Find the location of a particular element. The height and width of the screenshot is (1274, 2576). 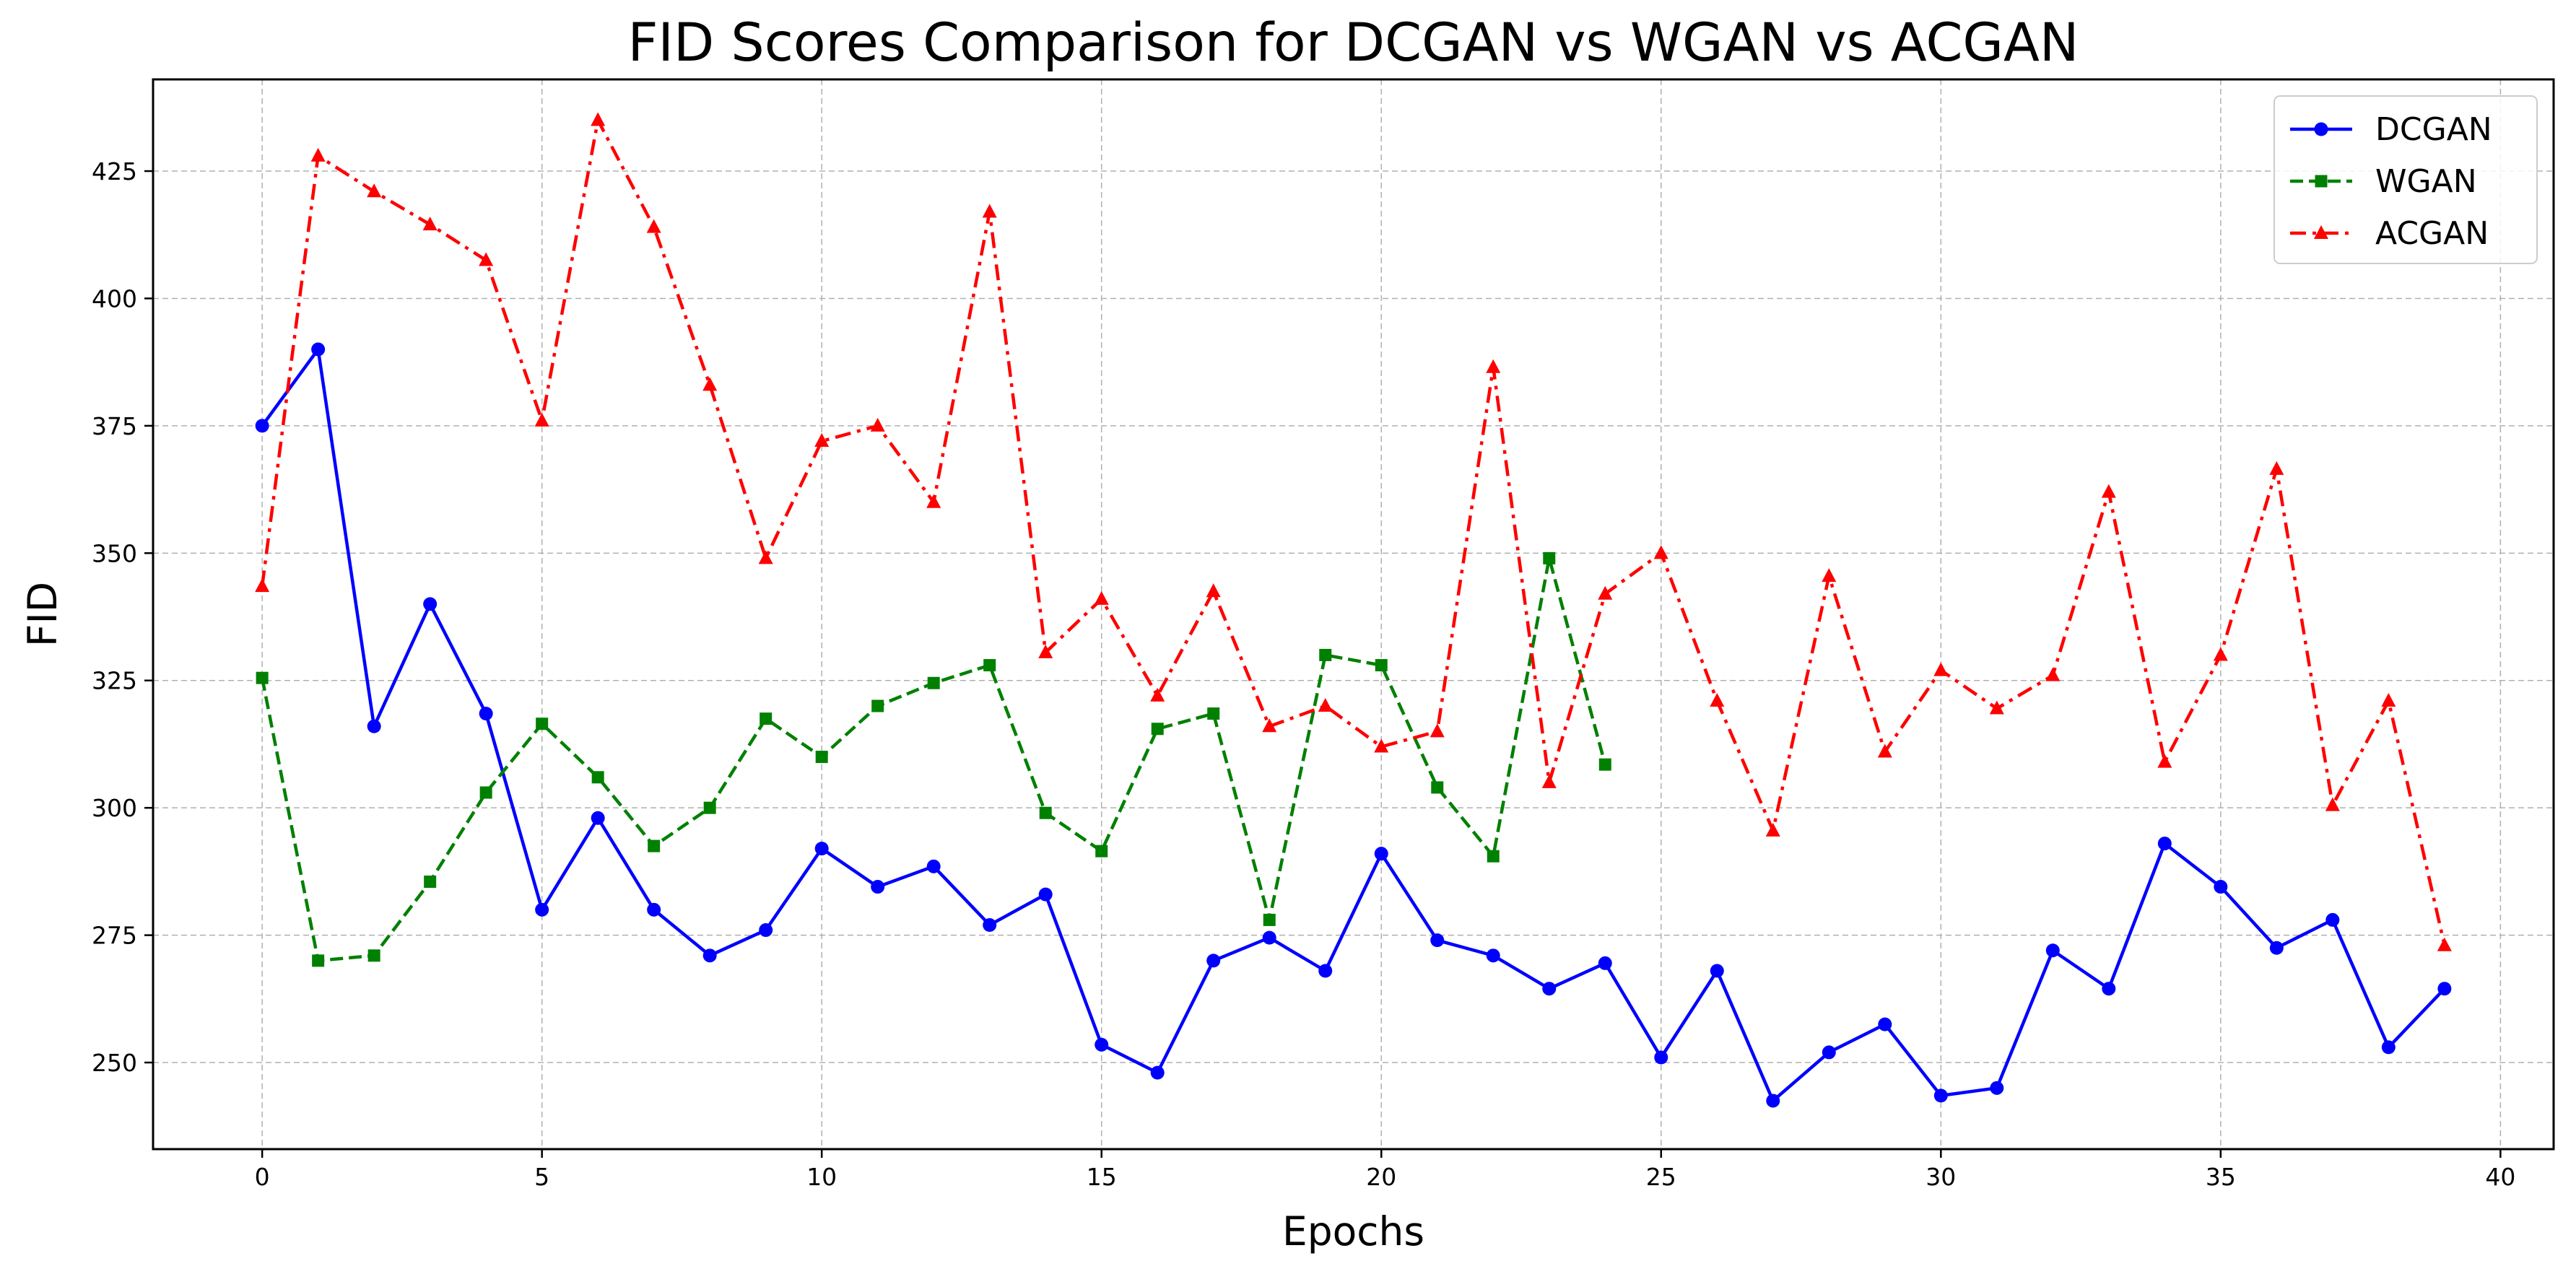

legend-item-acgan: ACGAN is located at coordinates (2389, 233).